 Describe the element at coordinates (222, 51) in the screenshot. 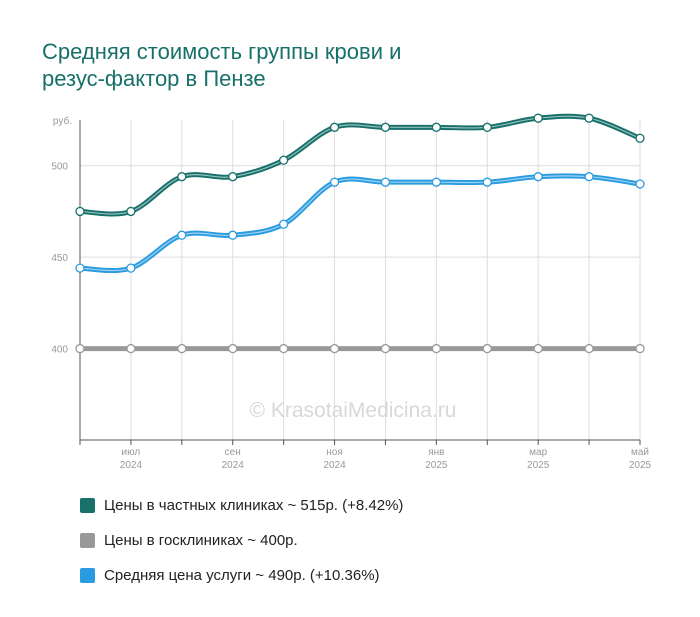

I see `chart-title-line1: Средняя стоимость группы крови и` at that location.